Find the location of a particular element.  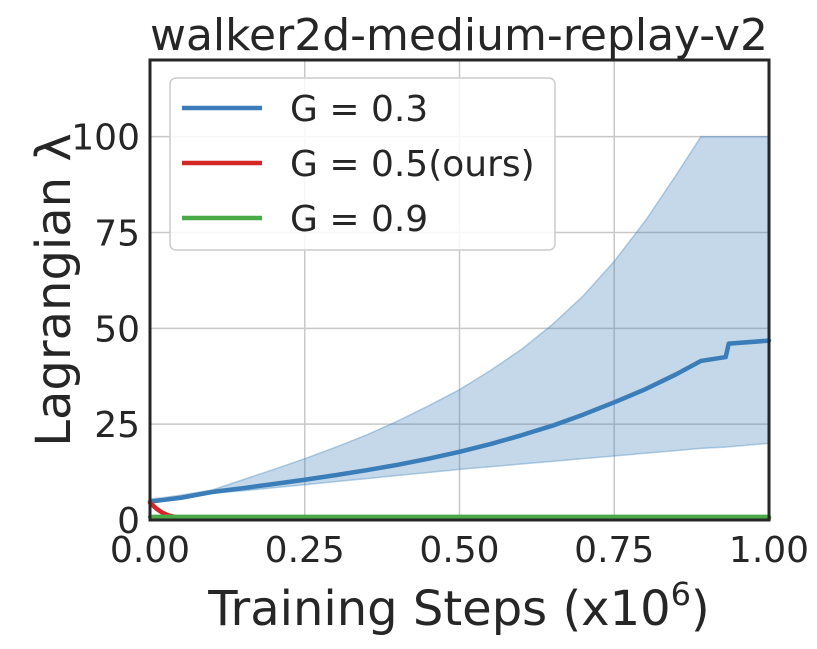

legend-label: G = 0.9 is located at coordinates (359, 219).